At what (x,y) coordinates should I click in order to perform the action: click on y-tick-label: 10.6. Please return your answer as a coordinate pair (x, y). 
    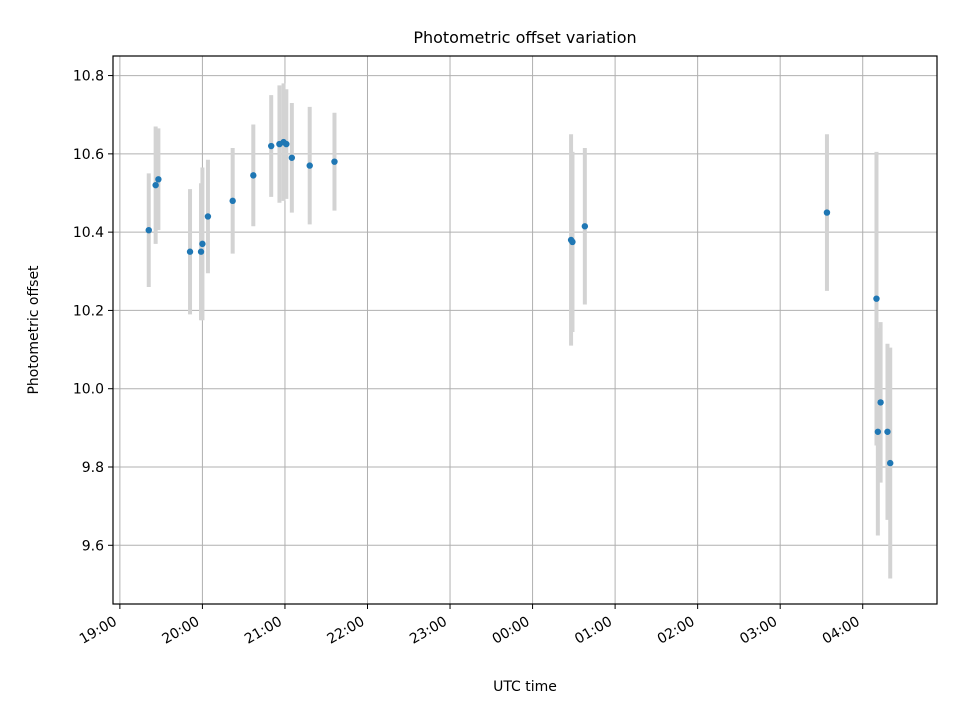
    Looking at the image, I should click on (88, 155).